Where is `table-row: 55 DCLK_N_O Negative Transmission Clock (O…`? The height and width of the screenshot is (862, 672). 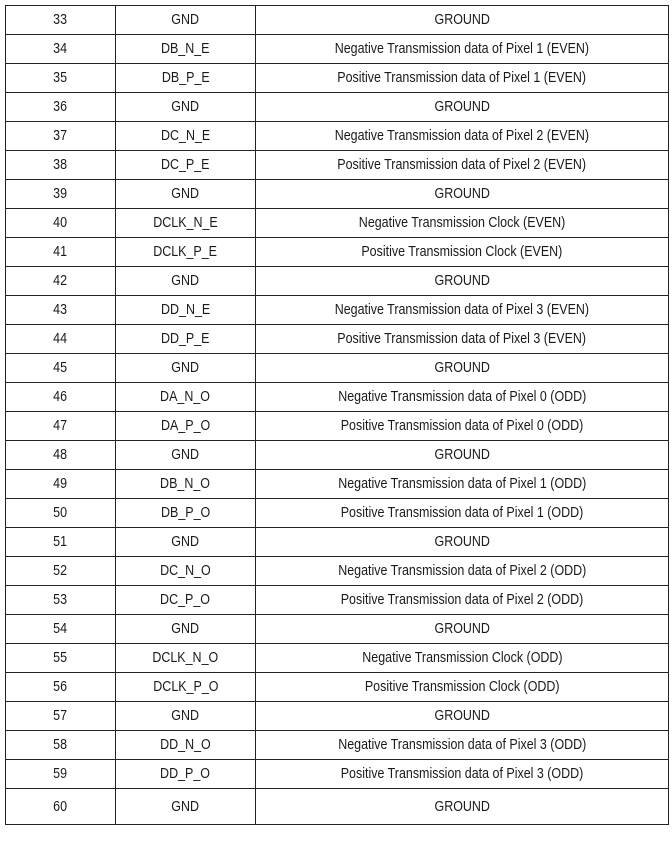
table-row: 55 DCLK_N_O Negative Transmission Clock (O… is located at coordinates (337, 658).